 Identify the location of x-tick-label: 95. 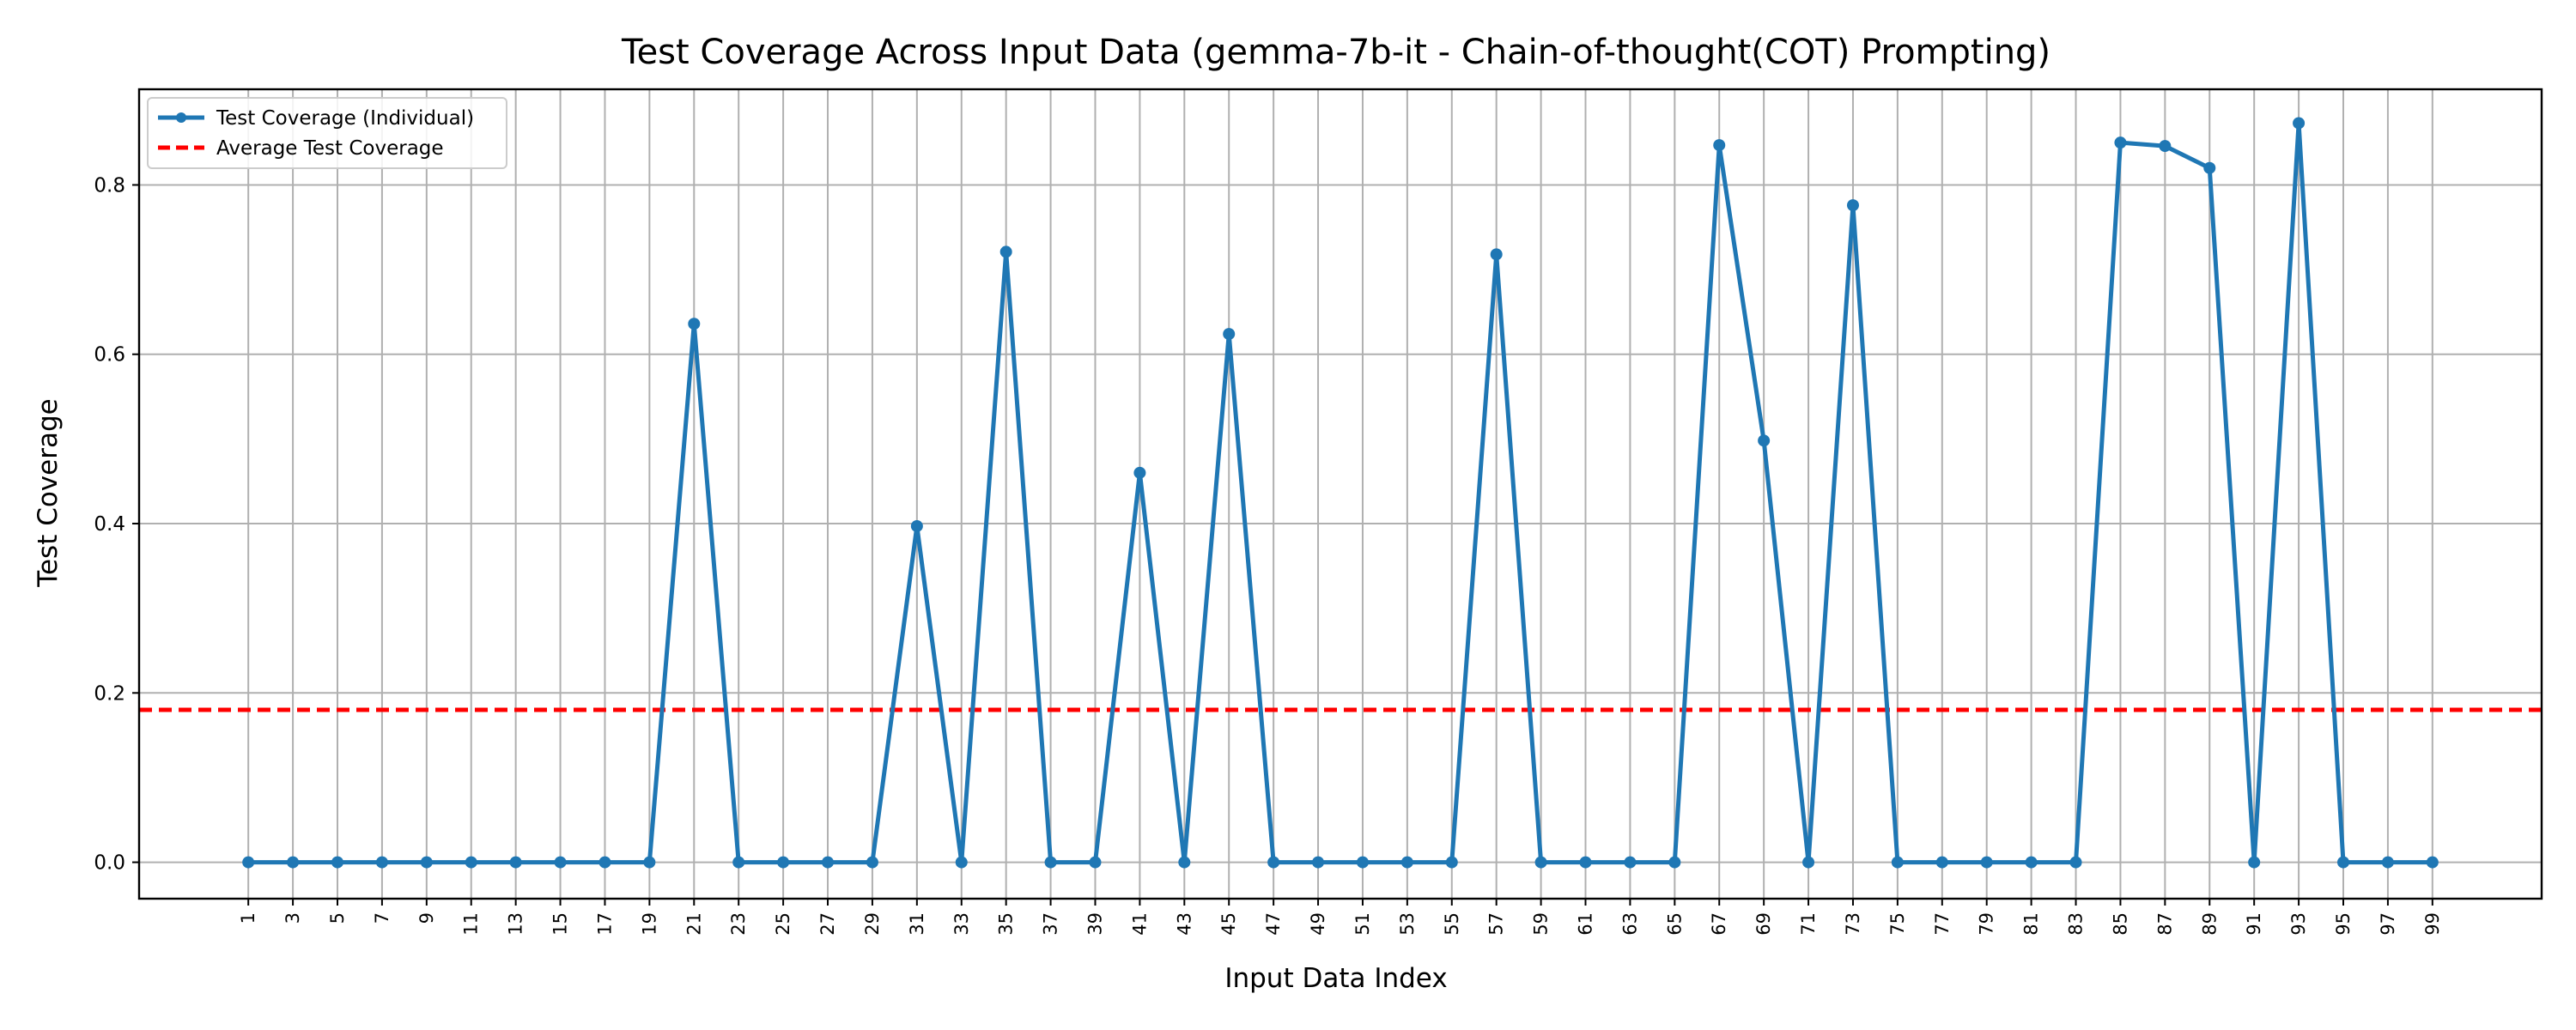
(2343, 924).